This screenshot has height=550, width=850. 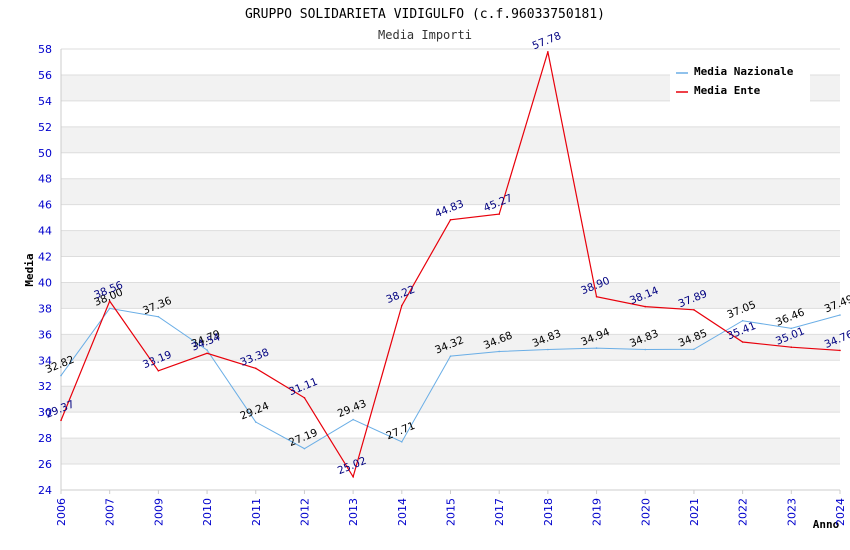 What do you see at coordinates (826, 524) in the screenshot?
I see `x-axis-label: Anno` at bounding box center [826, 524].